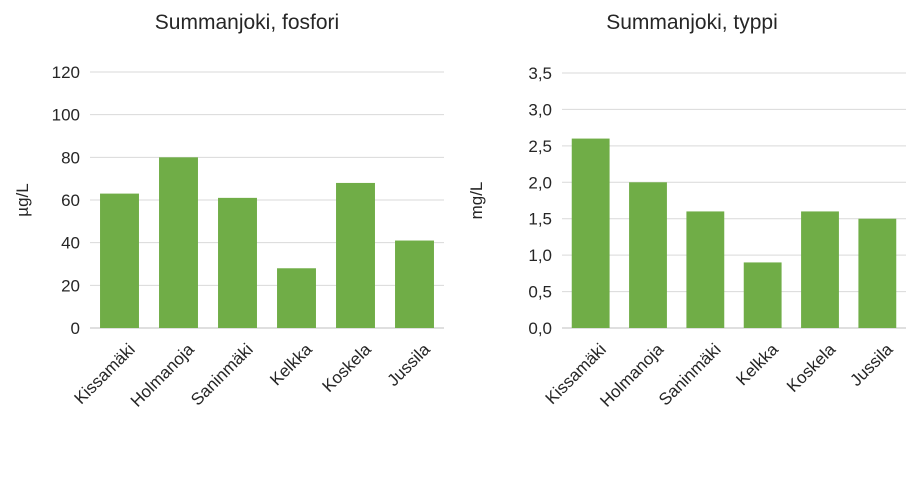  Describe the element at coordinates (871, 364) in the screenshot. I see `nitrogen-category-label: Jussila` at that location.